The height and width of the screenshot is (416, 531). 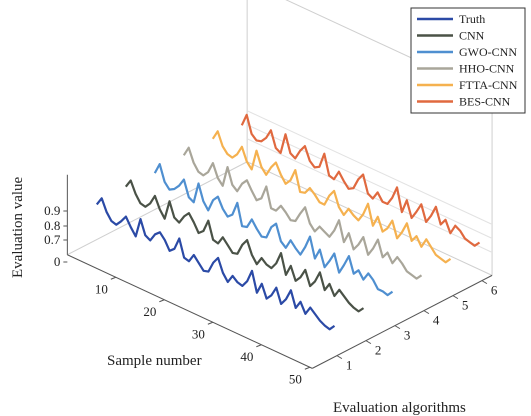 What do you see at coordinates (190, 311) in the screenshot?
I see `x-axis-line` at bounding box center [190, 311].